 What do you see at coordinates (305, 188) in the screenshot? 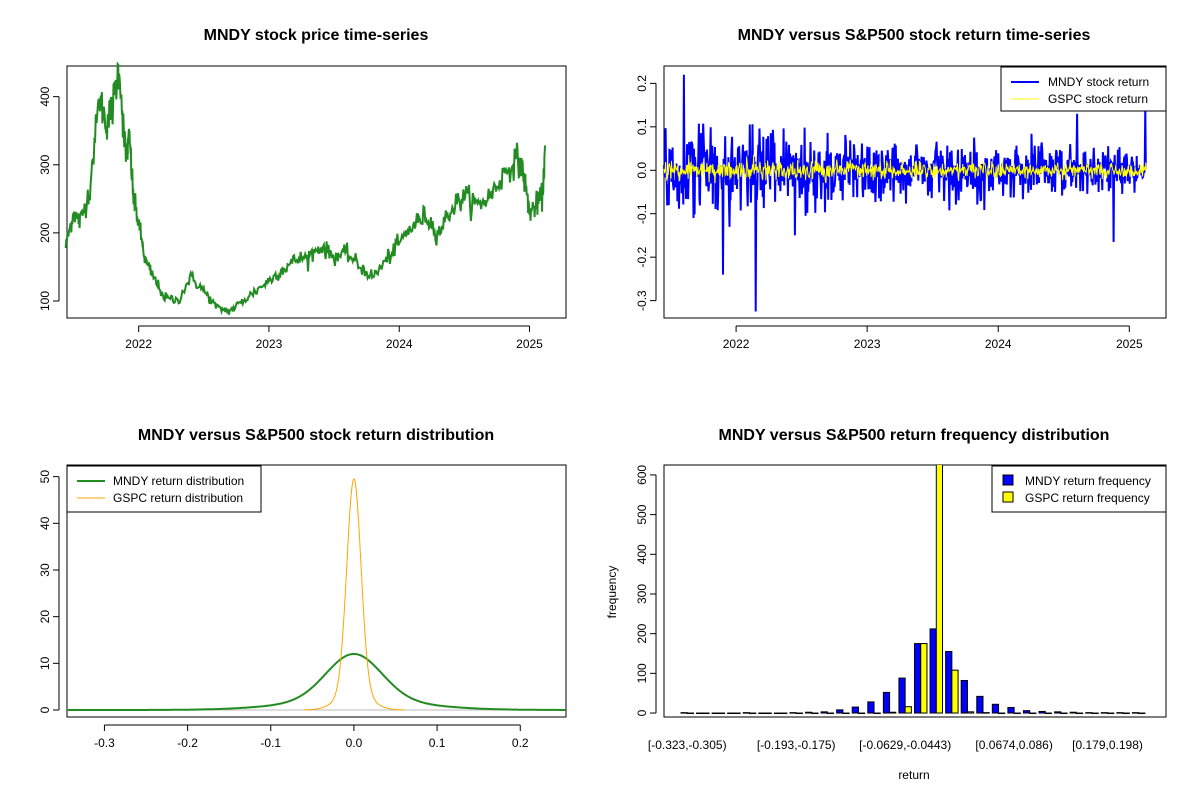
I see `price-series-line` at bounding box center [305, 188].